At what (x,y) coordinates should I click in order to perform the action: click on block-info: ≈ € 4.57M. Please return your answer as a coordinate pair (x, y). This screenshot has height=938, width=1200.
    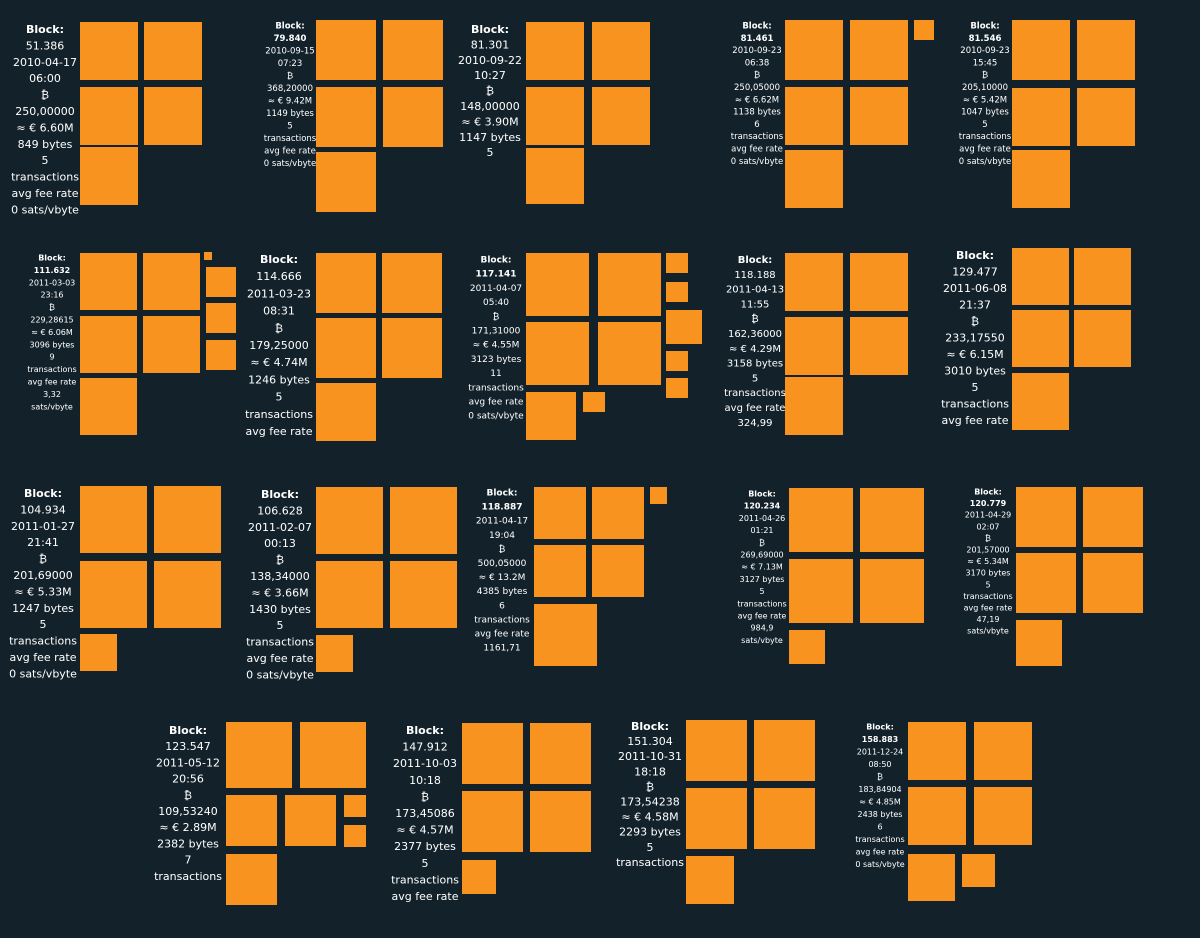
    Looking at the image, I should click on (424, 830).